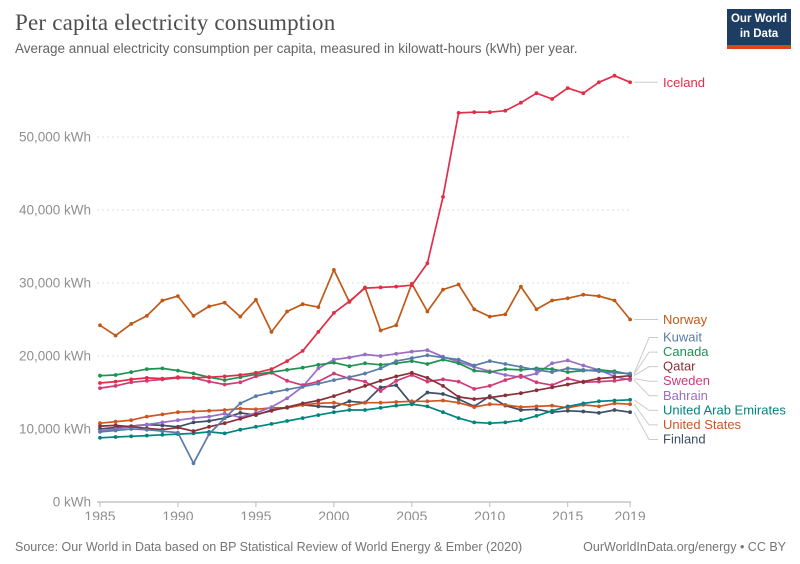  Describe the element at coordinates (684, 547) in the screenshot. I see `license-link: OurWorldInData.org/energy • CC BY` at that location.